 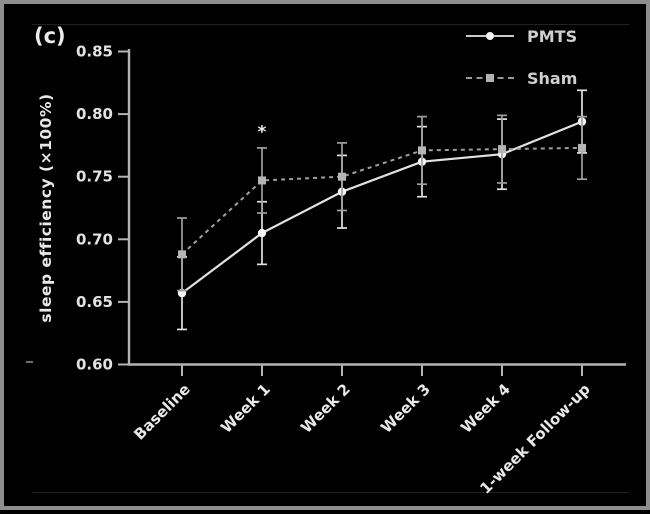 What do you see at coordinates (94, 114) in the screenshot?
I see `y-tick-label: 0.80` at bounding box center [94, 114].